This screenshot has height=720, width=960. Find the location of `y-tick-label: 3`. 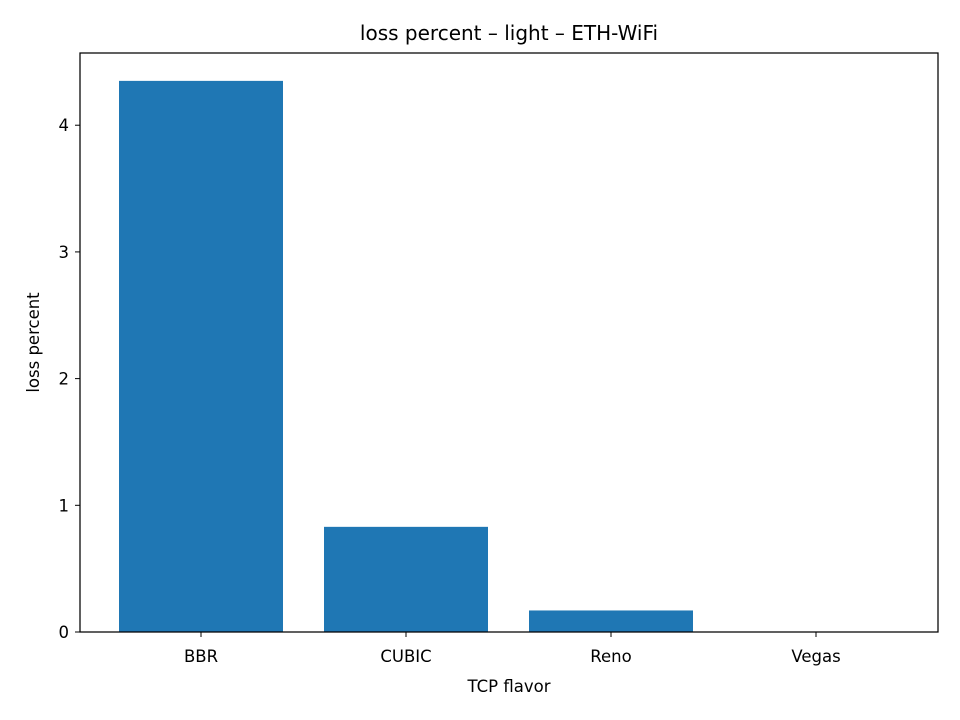

y-tick-label: 3 is located at coordinates (64, 252).